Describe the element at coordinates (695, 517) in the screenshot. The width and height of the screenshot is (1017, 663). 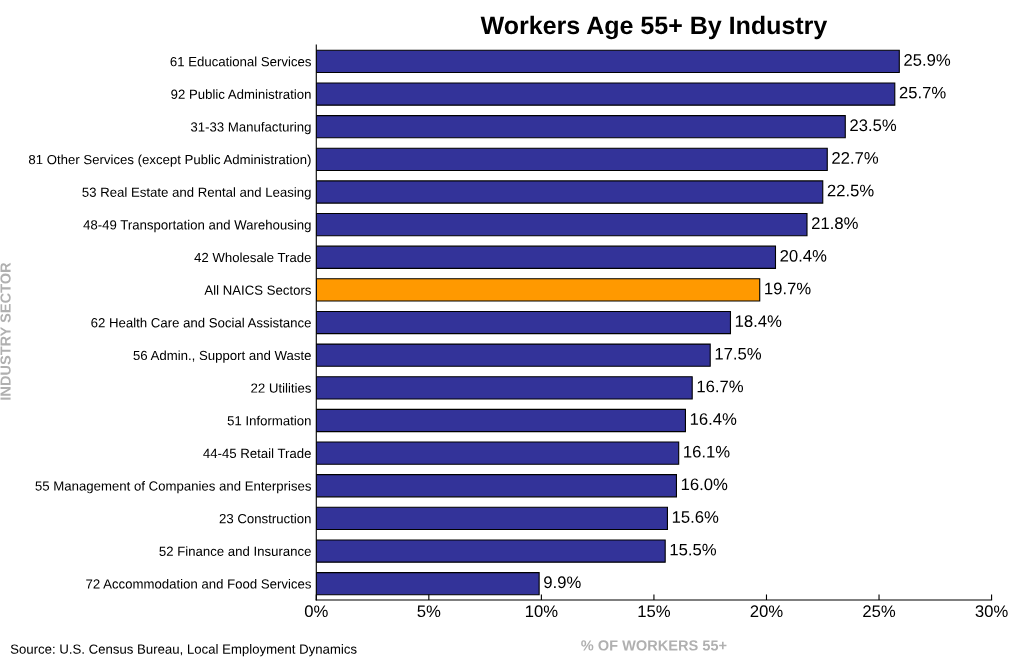
I see `data-label: 15.6%` at that location.